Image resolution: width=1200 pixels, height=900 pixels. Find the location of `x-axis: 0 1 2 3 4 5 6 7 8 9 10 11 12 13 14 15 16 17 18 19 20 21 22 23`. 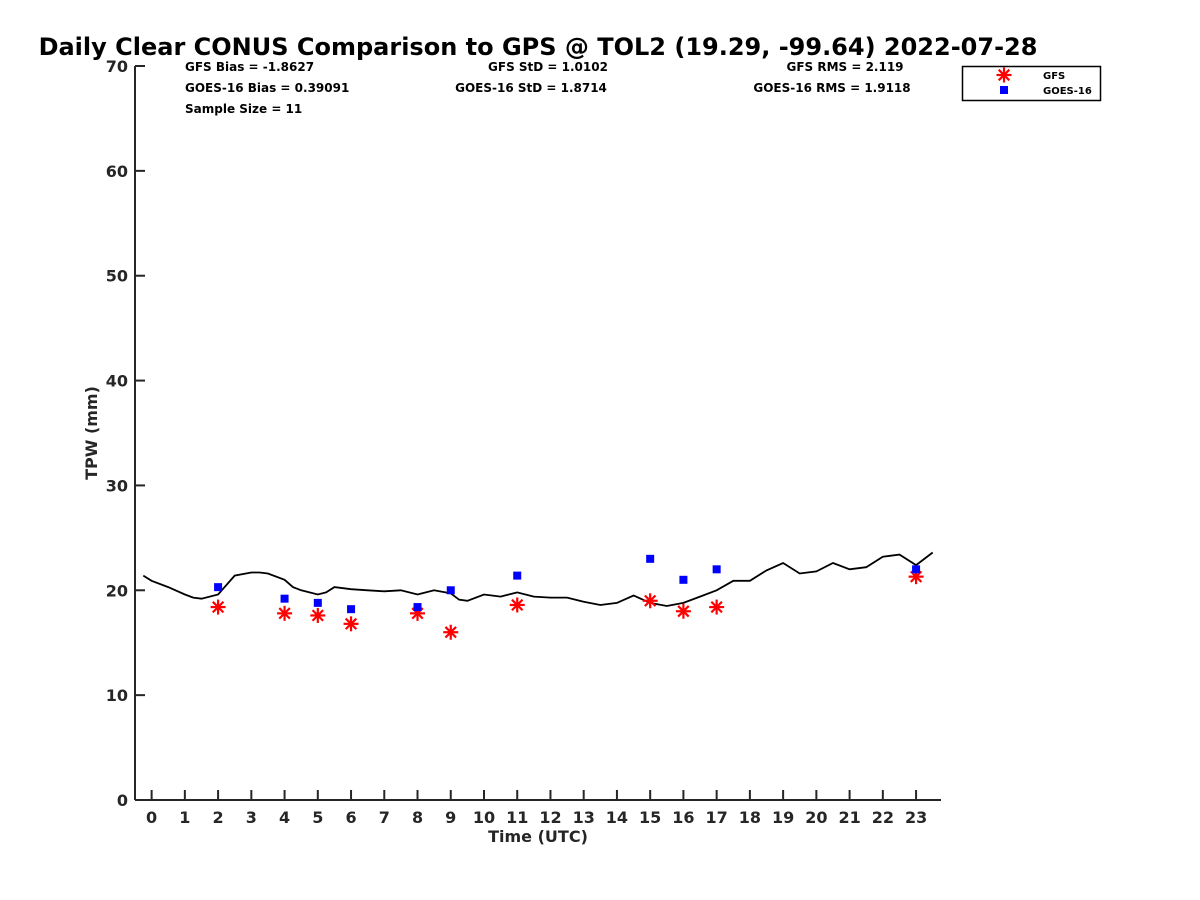

x-axis: 0 1 2 3 4 5 6 7 8 9 10 11 12 13 14 15 16 17 18 19 20 21 22 23 is located at coordinates (538, 808).